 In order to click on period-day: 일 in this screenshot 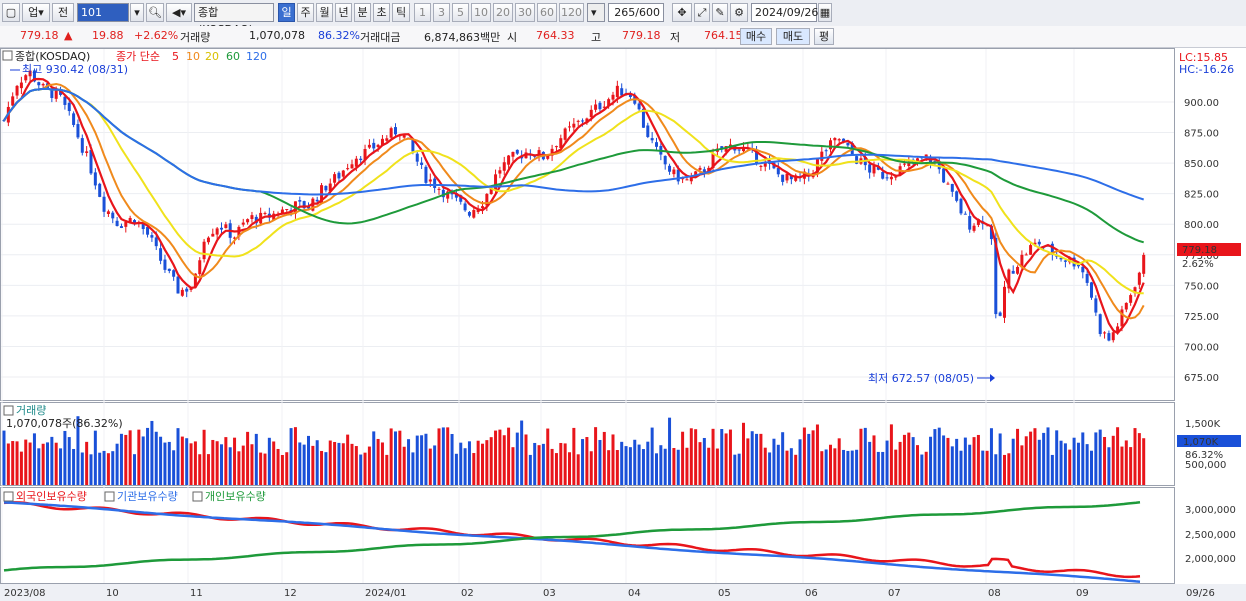, I will do `click(286, 12)`.